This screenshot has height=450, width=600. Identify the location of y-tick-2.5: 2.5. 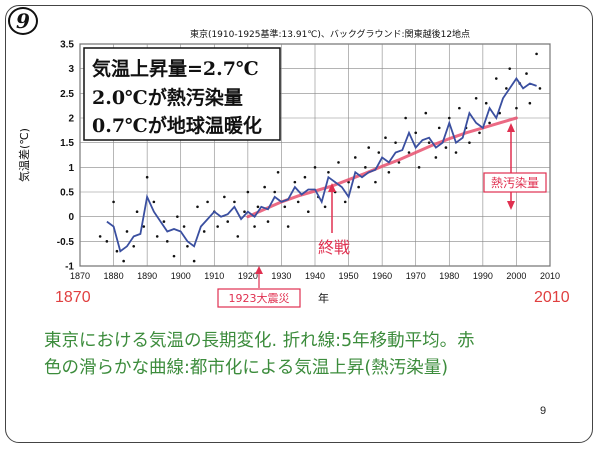
(67, 94).